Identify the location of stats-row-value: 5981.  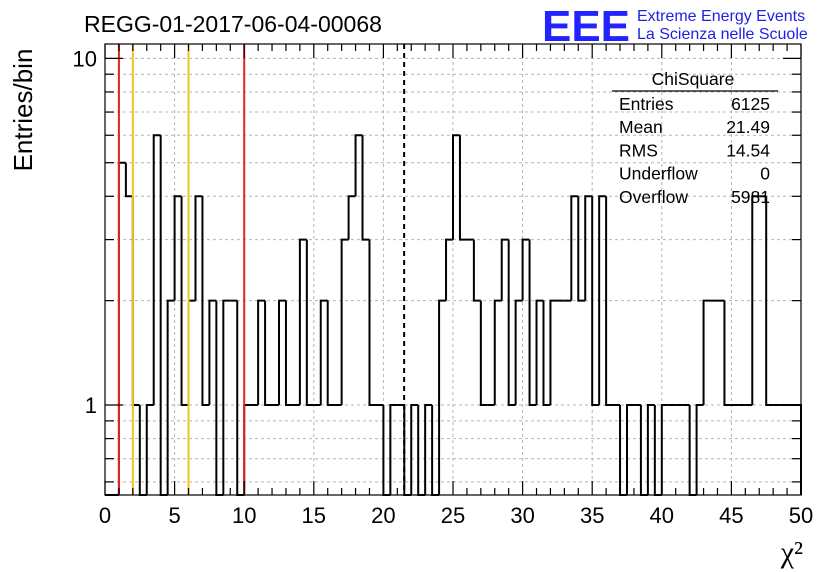
(750, 197).